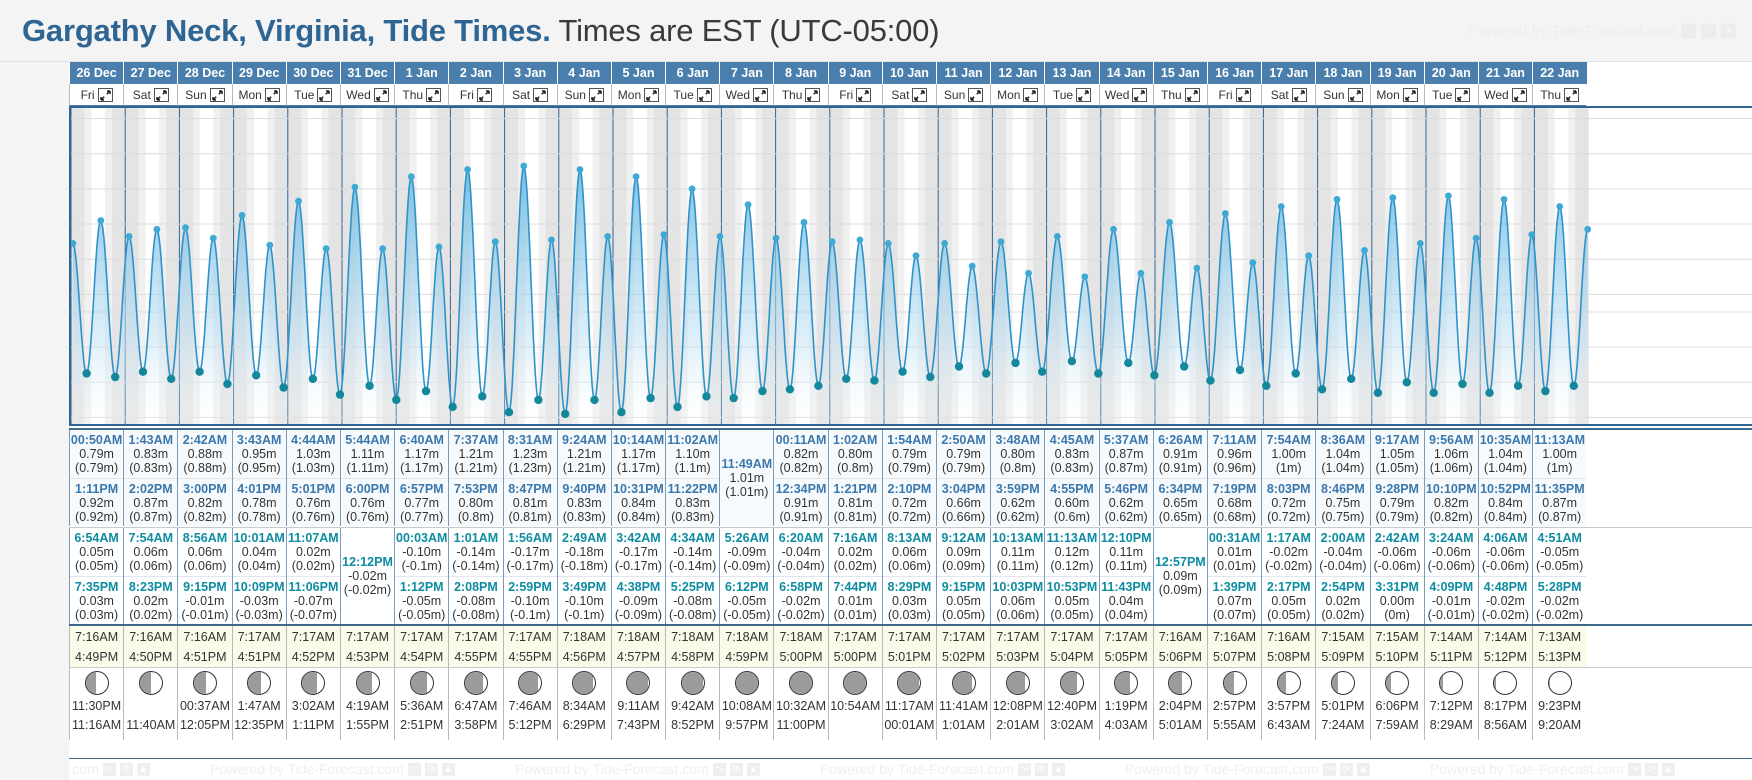 The image size is (1752, 780). Describe the element at coordinates (313, 489) in the screenshot. I see `high-tide-time: 5:01PM` at that location.